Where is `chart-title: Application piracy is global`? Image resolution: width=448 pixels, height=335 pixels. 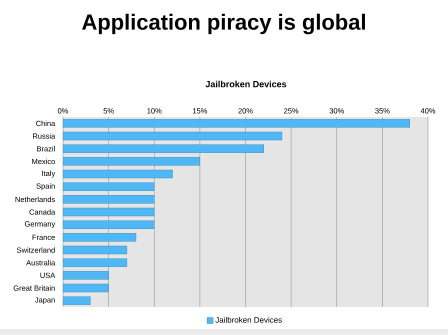 chart-title: Application piracy is global is located at coordinates (223, 24).